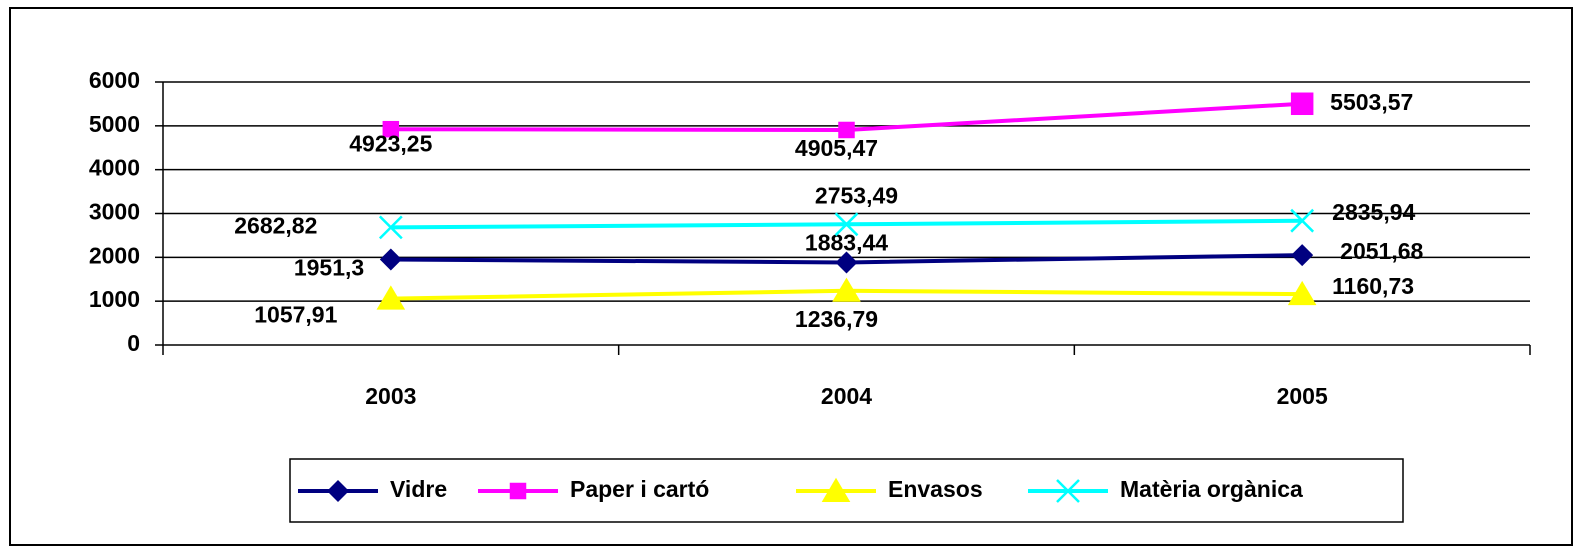 The width and height of the screenshot is (1575, 547). Describe the element at coordinates (295, 315) in the screenshot. I see `data-label: 1057,91` at that location.